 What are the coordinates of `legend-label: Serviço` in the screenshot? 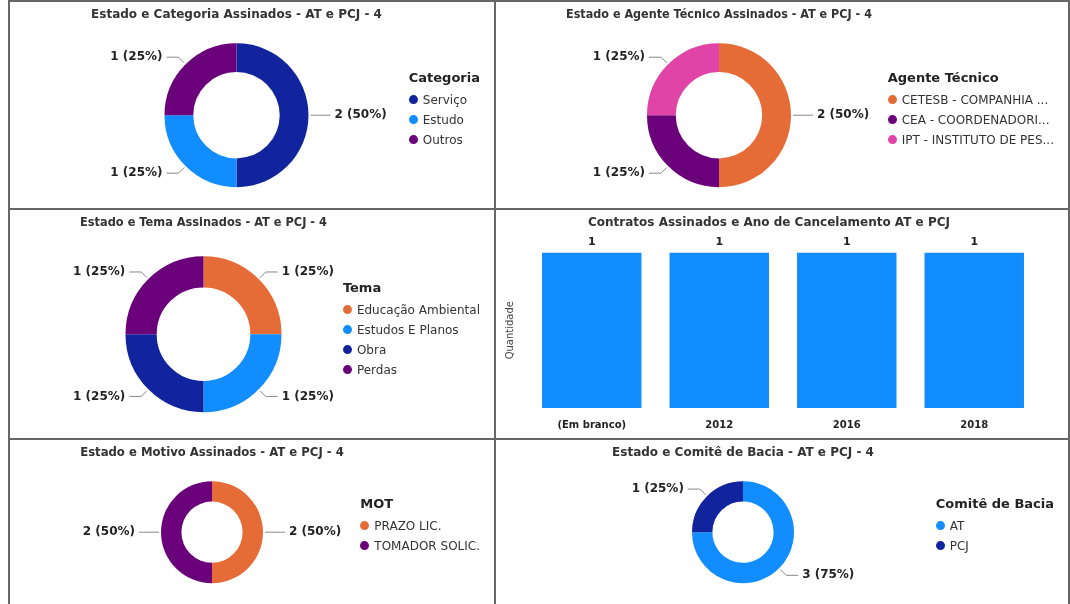 It's located at (445, 100).